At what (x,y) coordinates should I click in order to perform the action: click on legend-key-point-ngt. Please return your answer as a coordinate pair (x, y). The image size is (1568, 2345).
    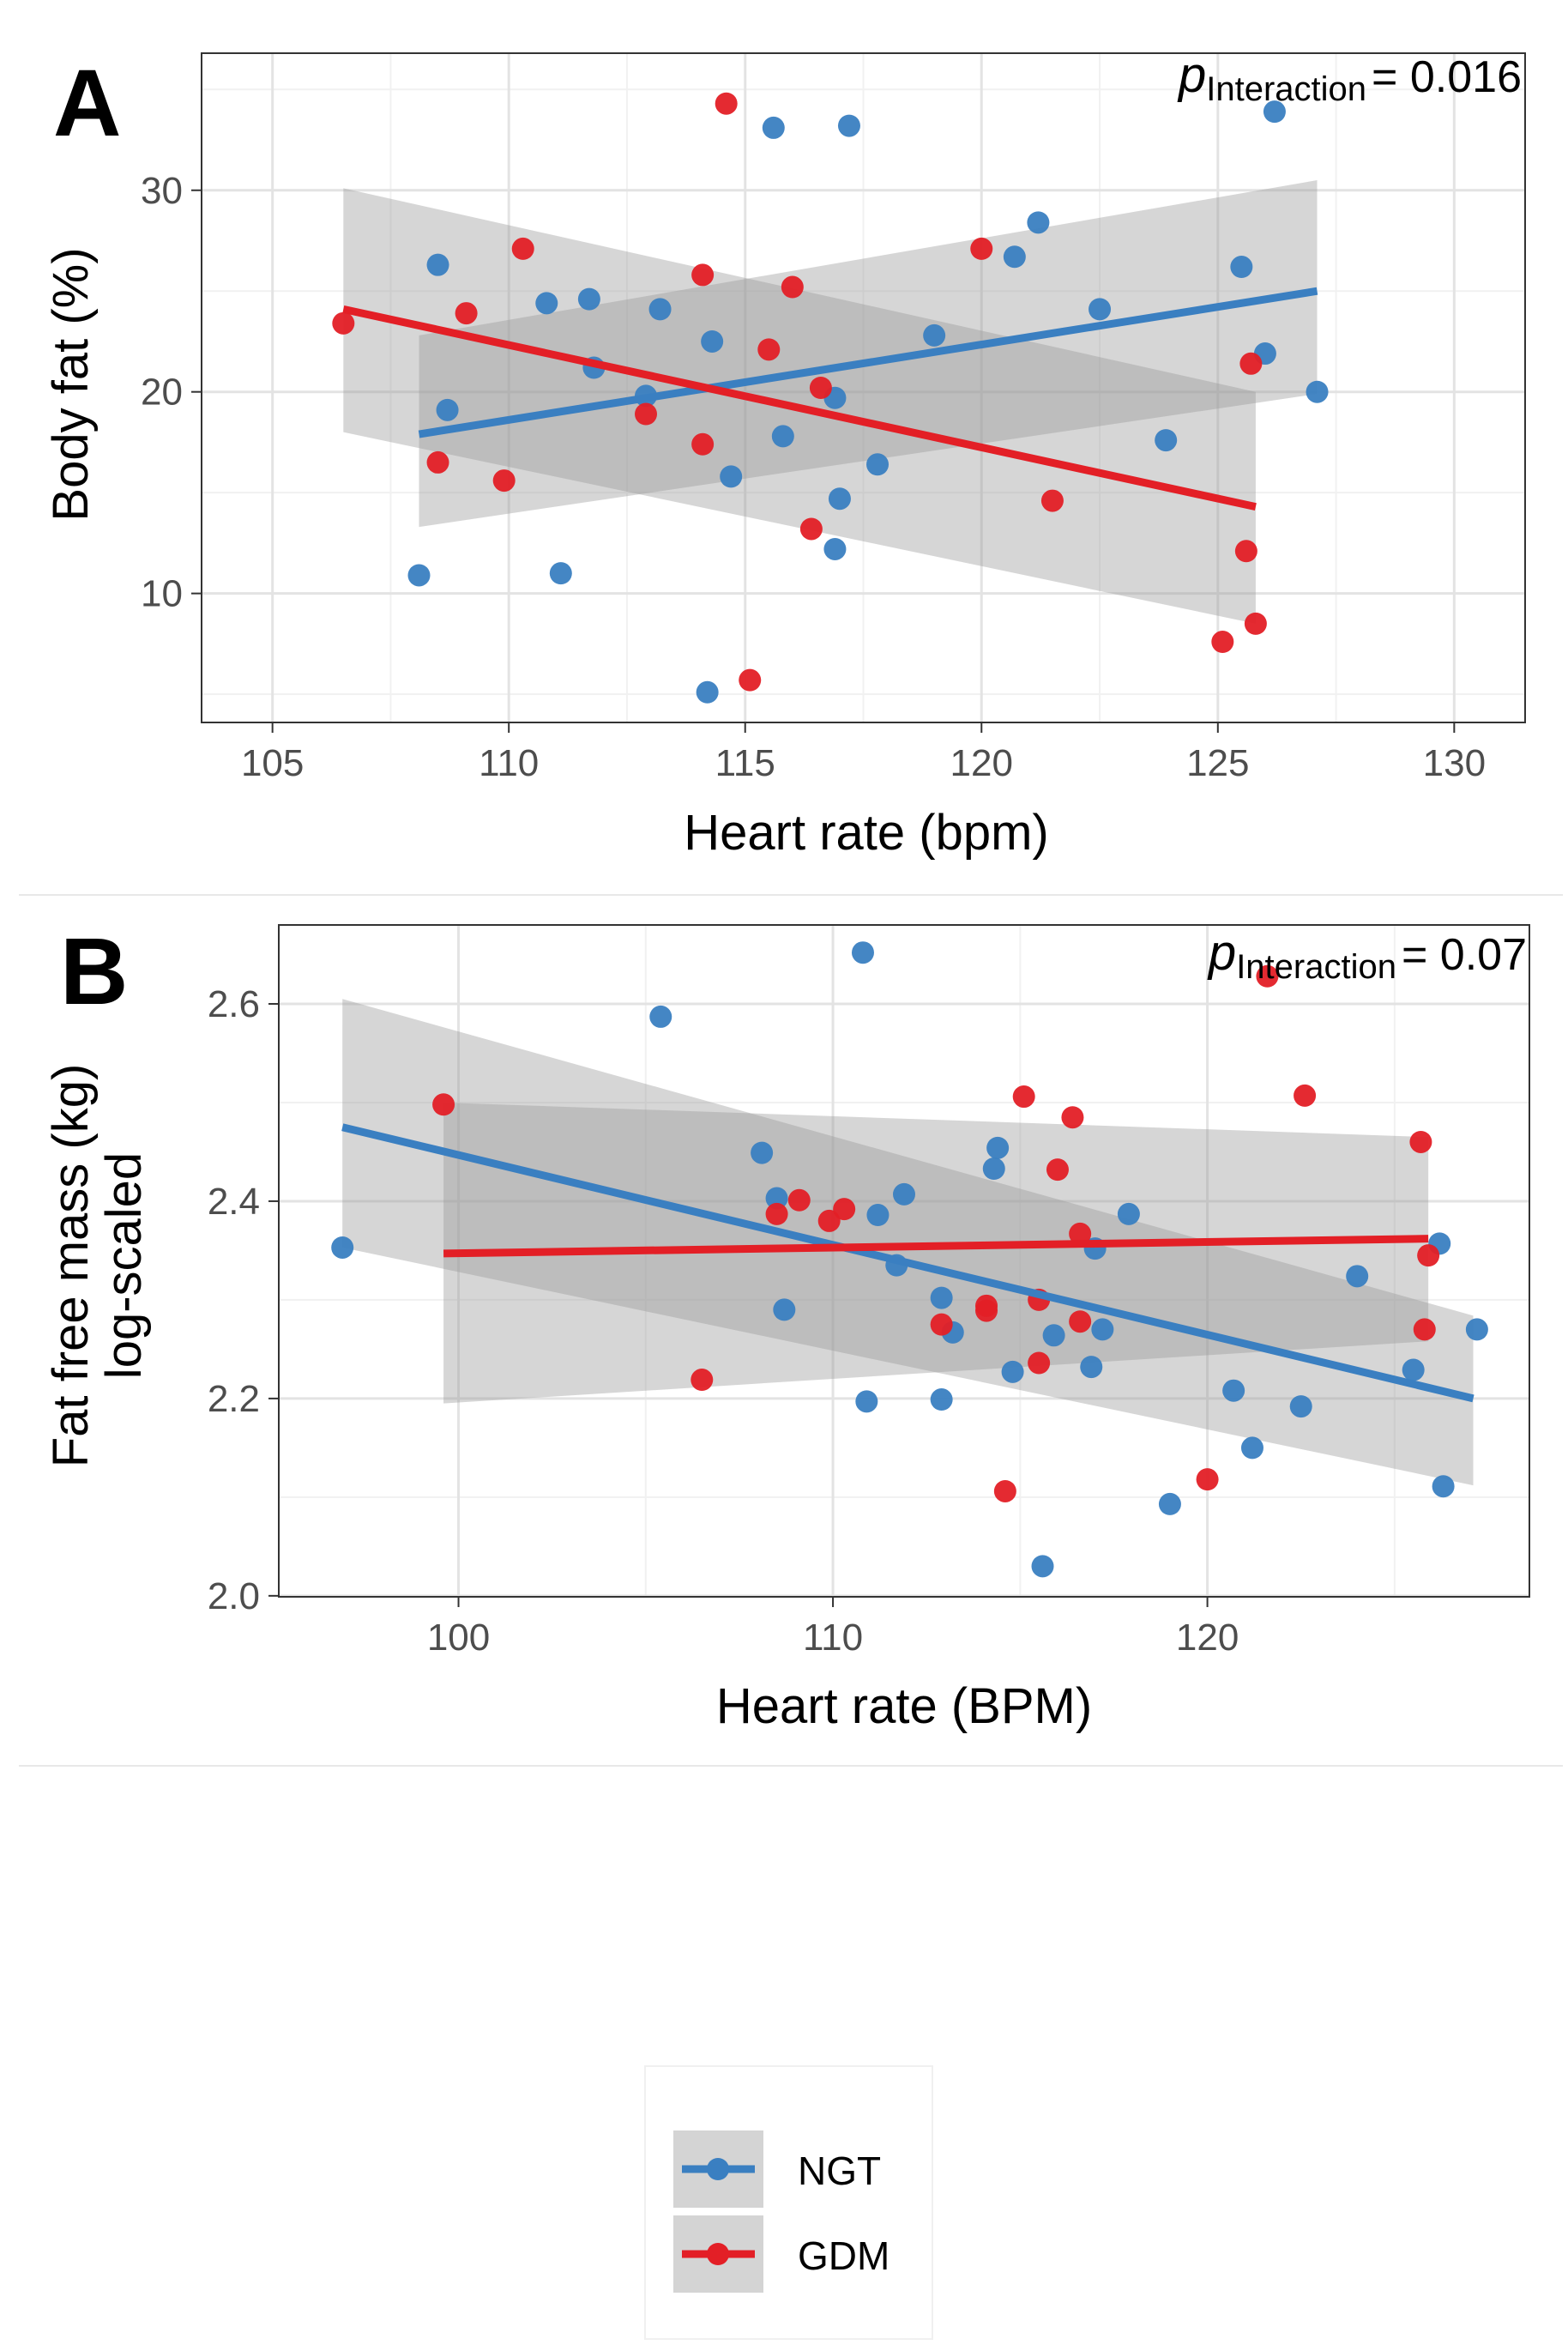
    Looking at the image, I should click on (718, 2169).